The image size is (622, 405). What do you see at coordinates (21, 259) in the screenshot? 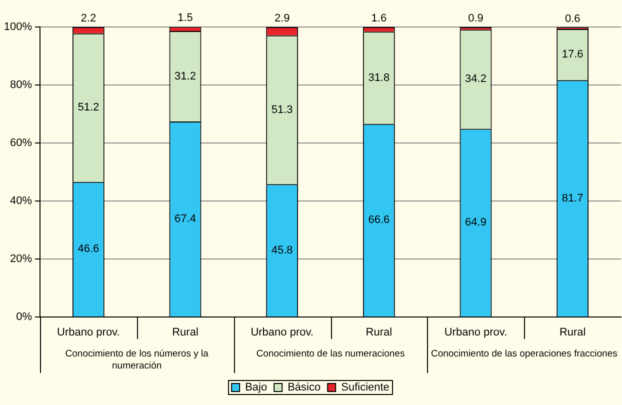
I see `y-tick-label: 20%` at bounding box center [21, 259].